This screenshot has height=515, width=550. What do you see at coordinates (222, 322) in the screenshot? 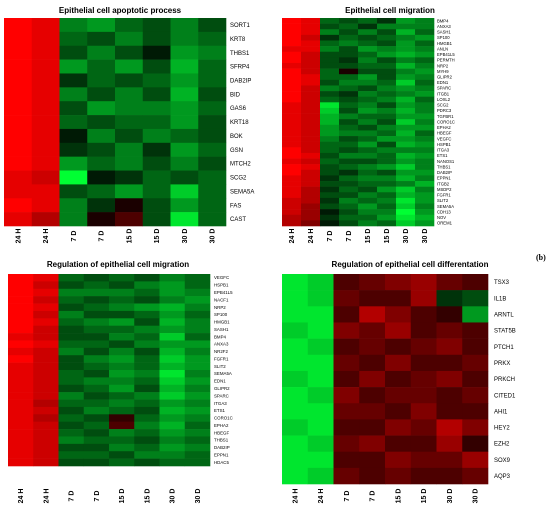
I see `row-label: HMGB1` at bounding box center [222, 322].